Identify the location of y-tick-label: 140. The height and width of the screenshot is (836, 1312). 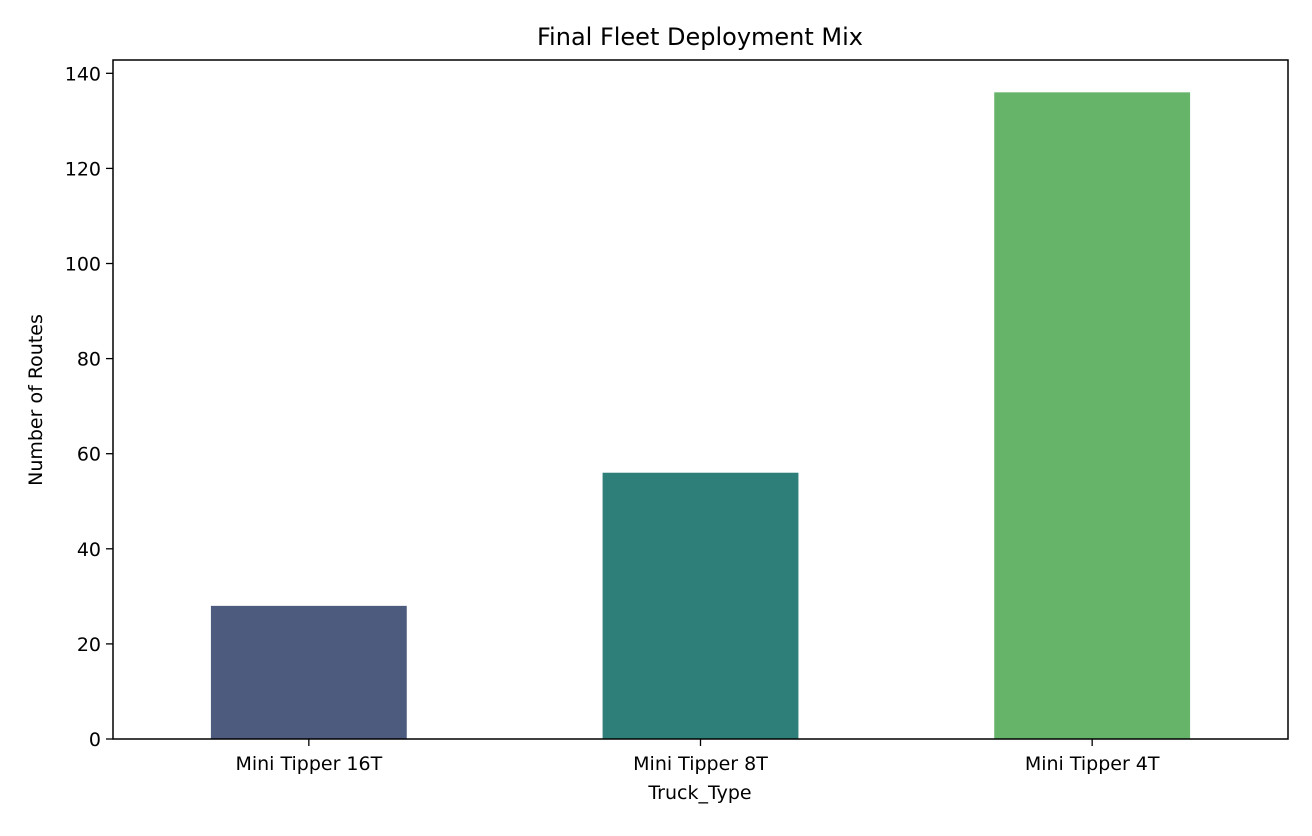
(83, 74).